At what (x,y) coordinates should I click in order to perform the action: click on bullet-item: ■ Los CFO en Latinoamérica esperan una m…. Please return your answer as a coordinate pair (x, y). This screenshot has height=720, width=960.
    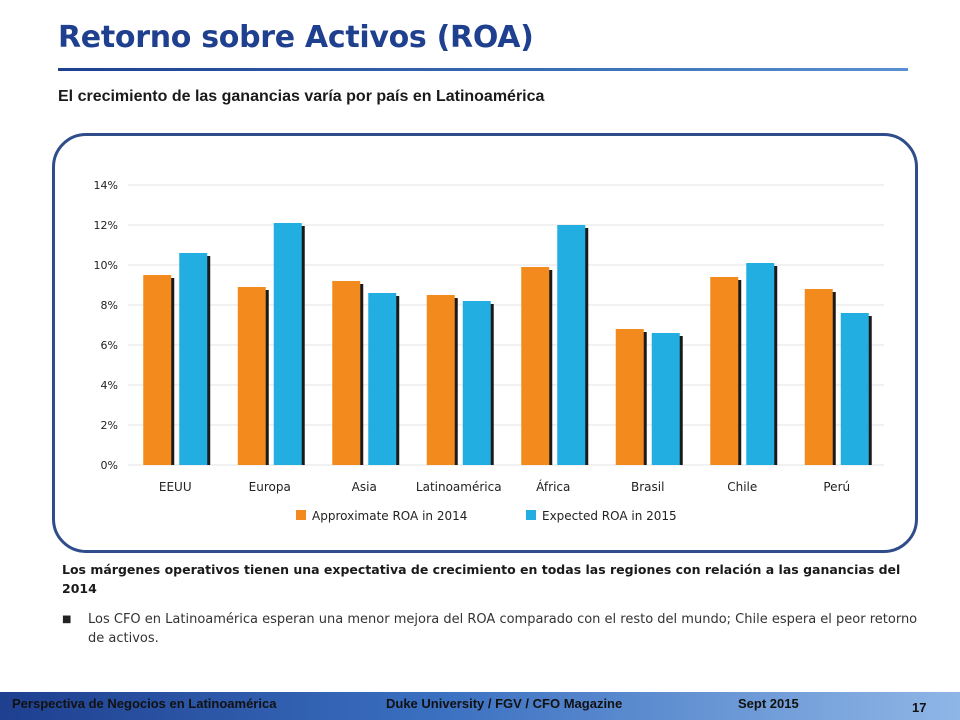
    Looking at the image, I should click on (499, 629).